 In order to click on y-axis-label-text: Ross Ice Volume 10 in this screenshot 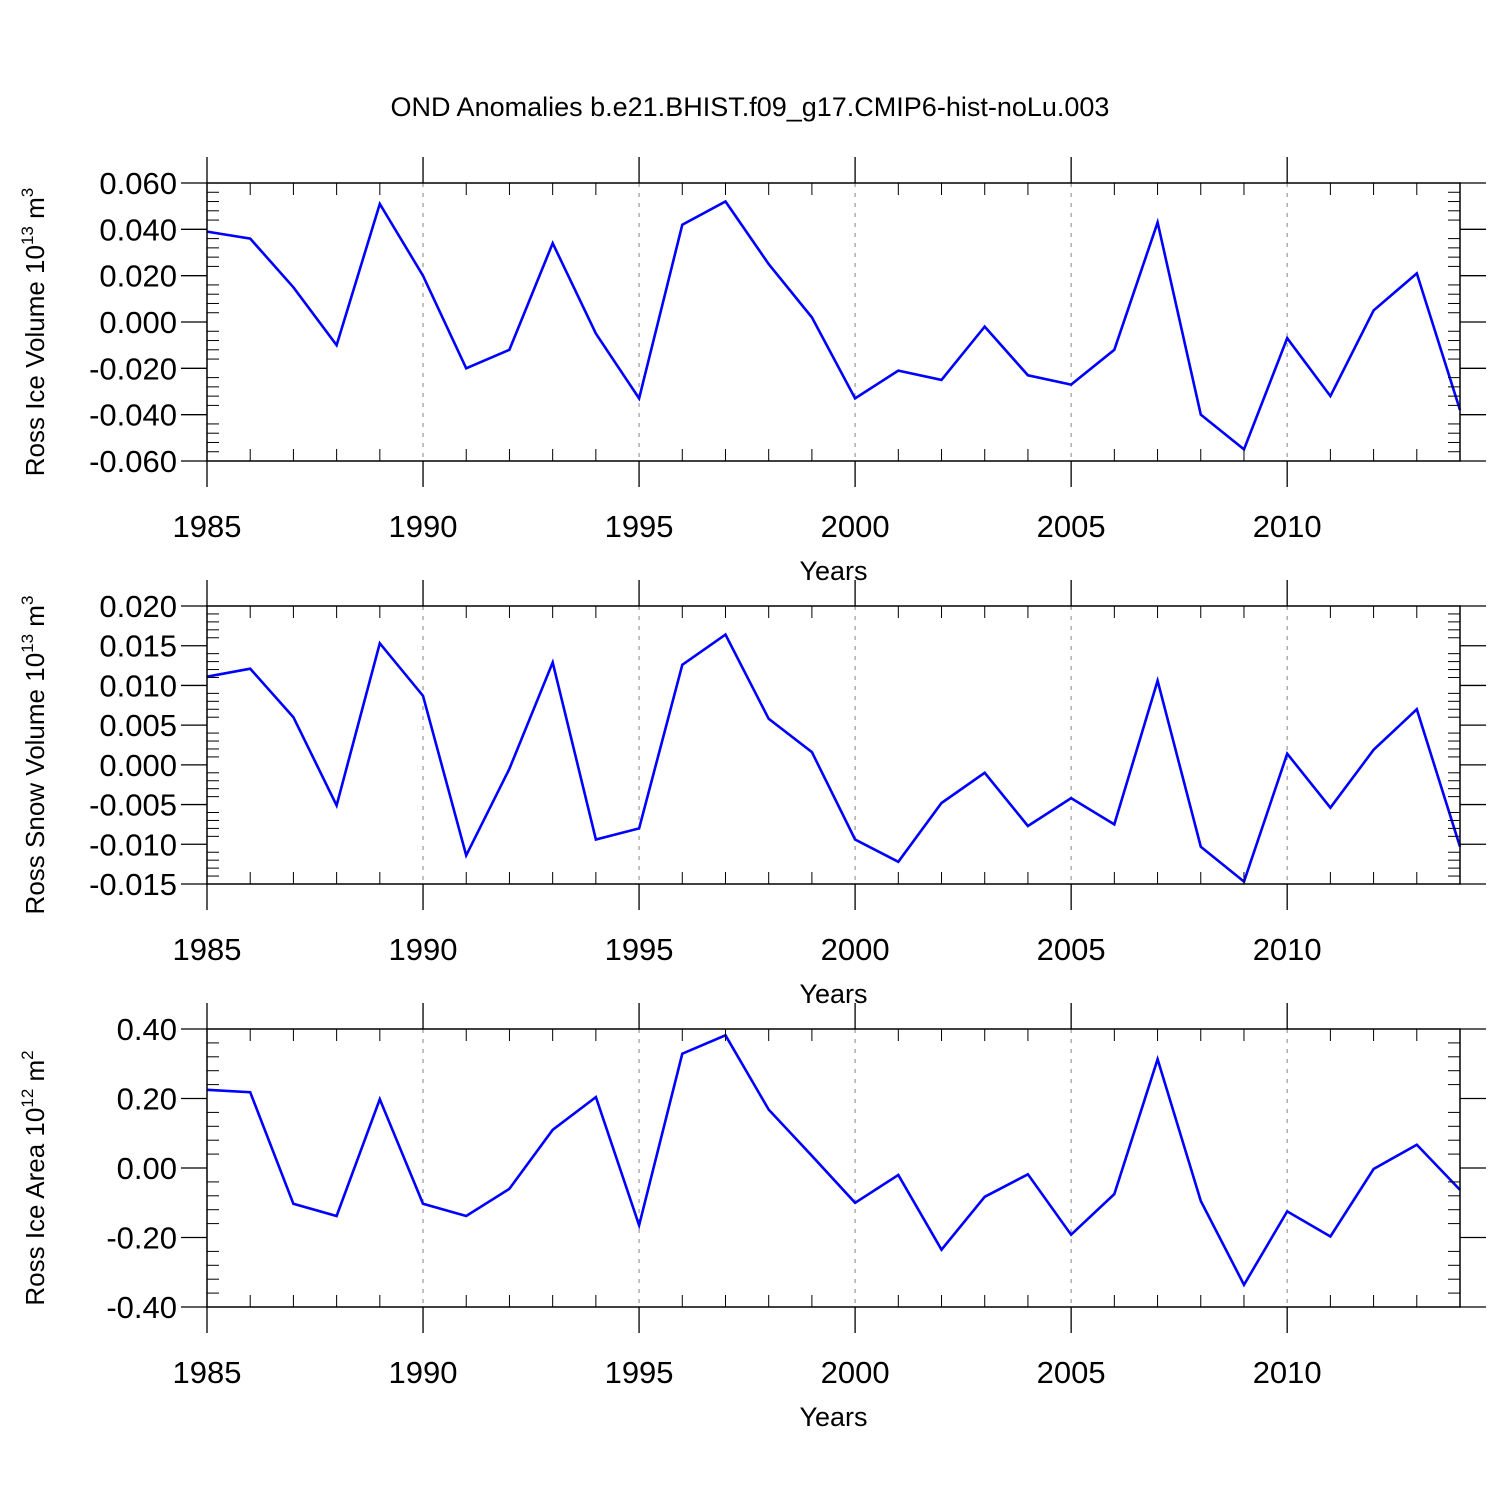, I will do `click(35, 360)`.